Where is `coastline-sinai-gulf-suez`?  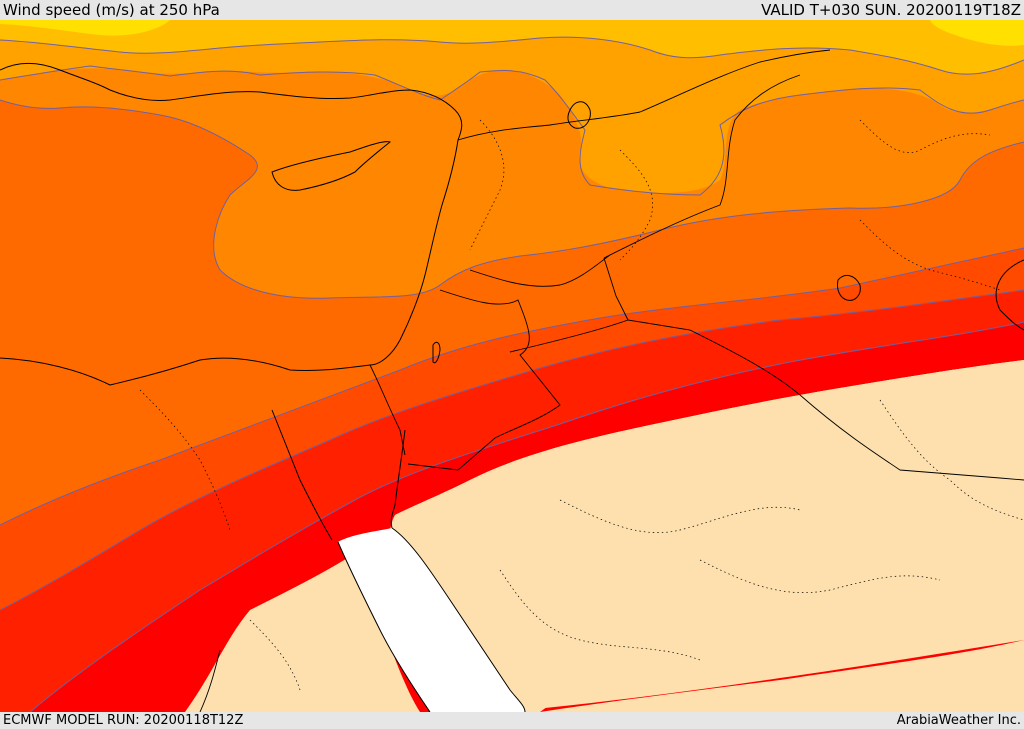
coastline-sinai-gulf-suez is located at coordinates (302, 475).